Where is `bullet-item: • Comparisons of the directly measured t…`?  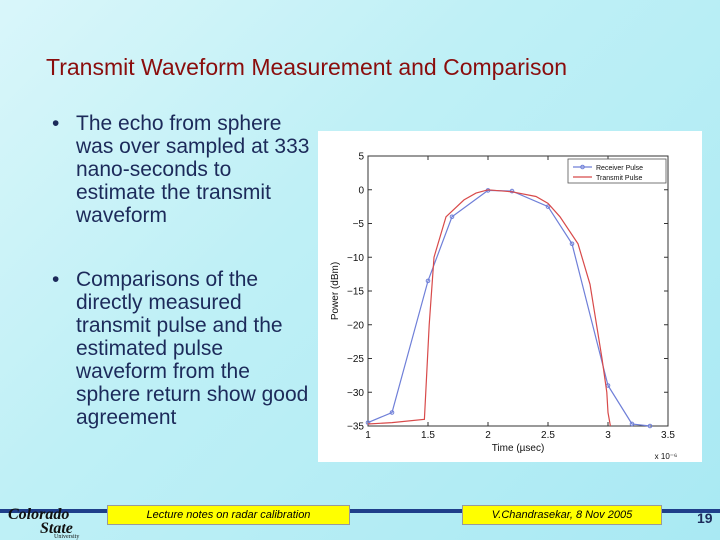
bullet-item: • Comparisons of the directly measured t… is located at coordinates (183, 348).